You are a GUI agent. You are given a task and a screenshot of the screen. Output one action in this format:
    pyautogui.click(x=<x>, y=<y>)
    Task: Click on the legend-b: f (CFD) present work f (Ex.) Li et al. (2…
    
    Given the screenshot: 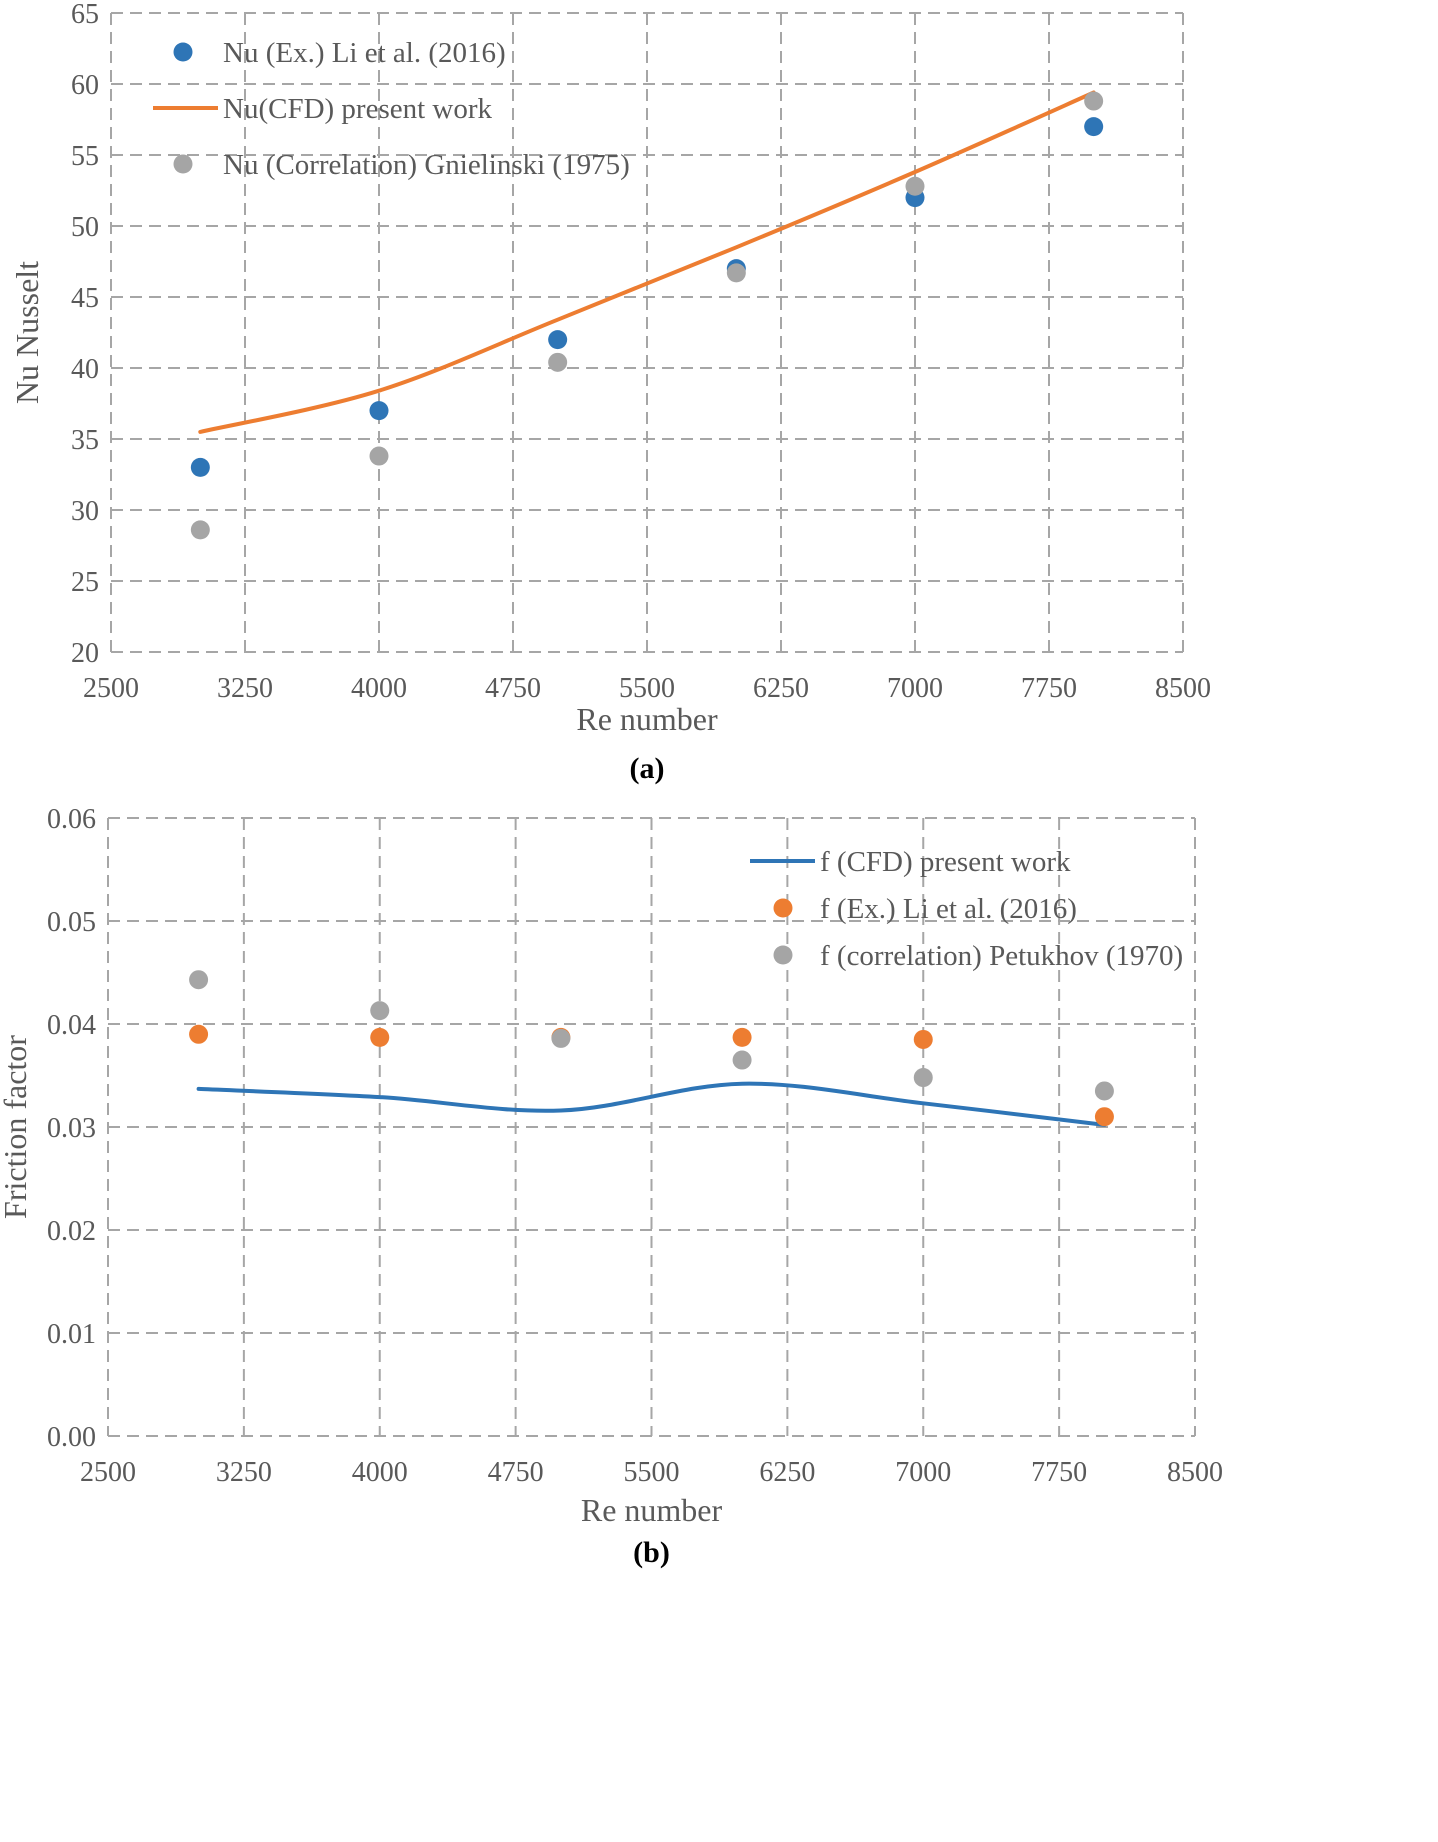 What is the action you would take?
    pyautogui.click(x=966, y=909)
    